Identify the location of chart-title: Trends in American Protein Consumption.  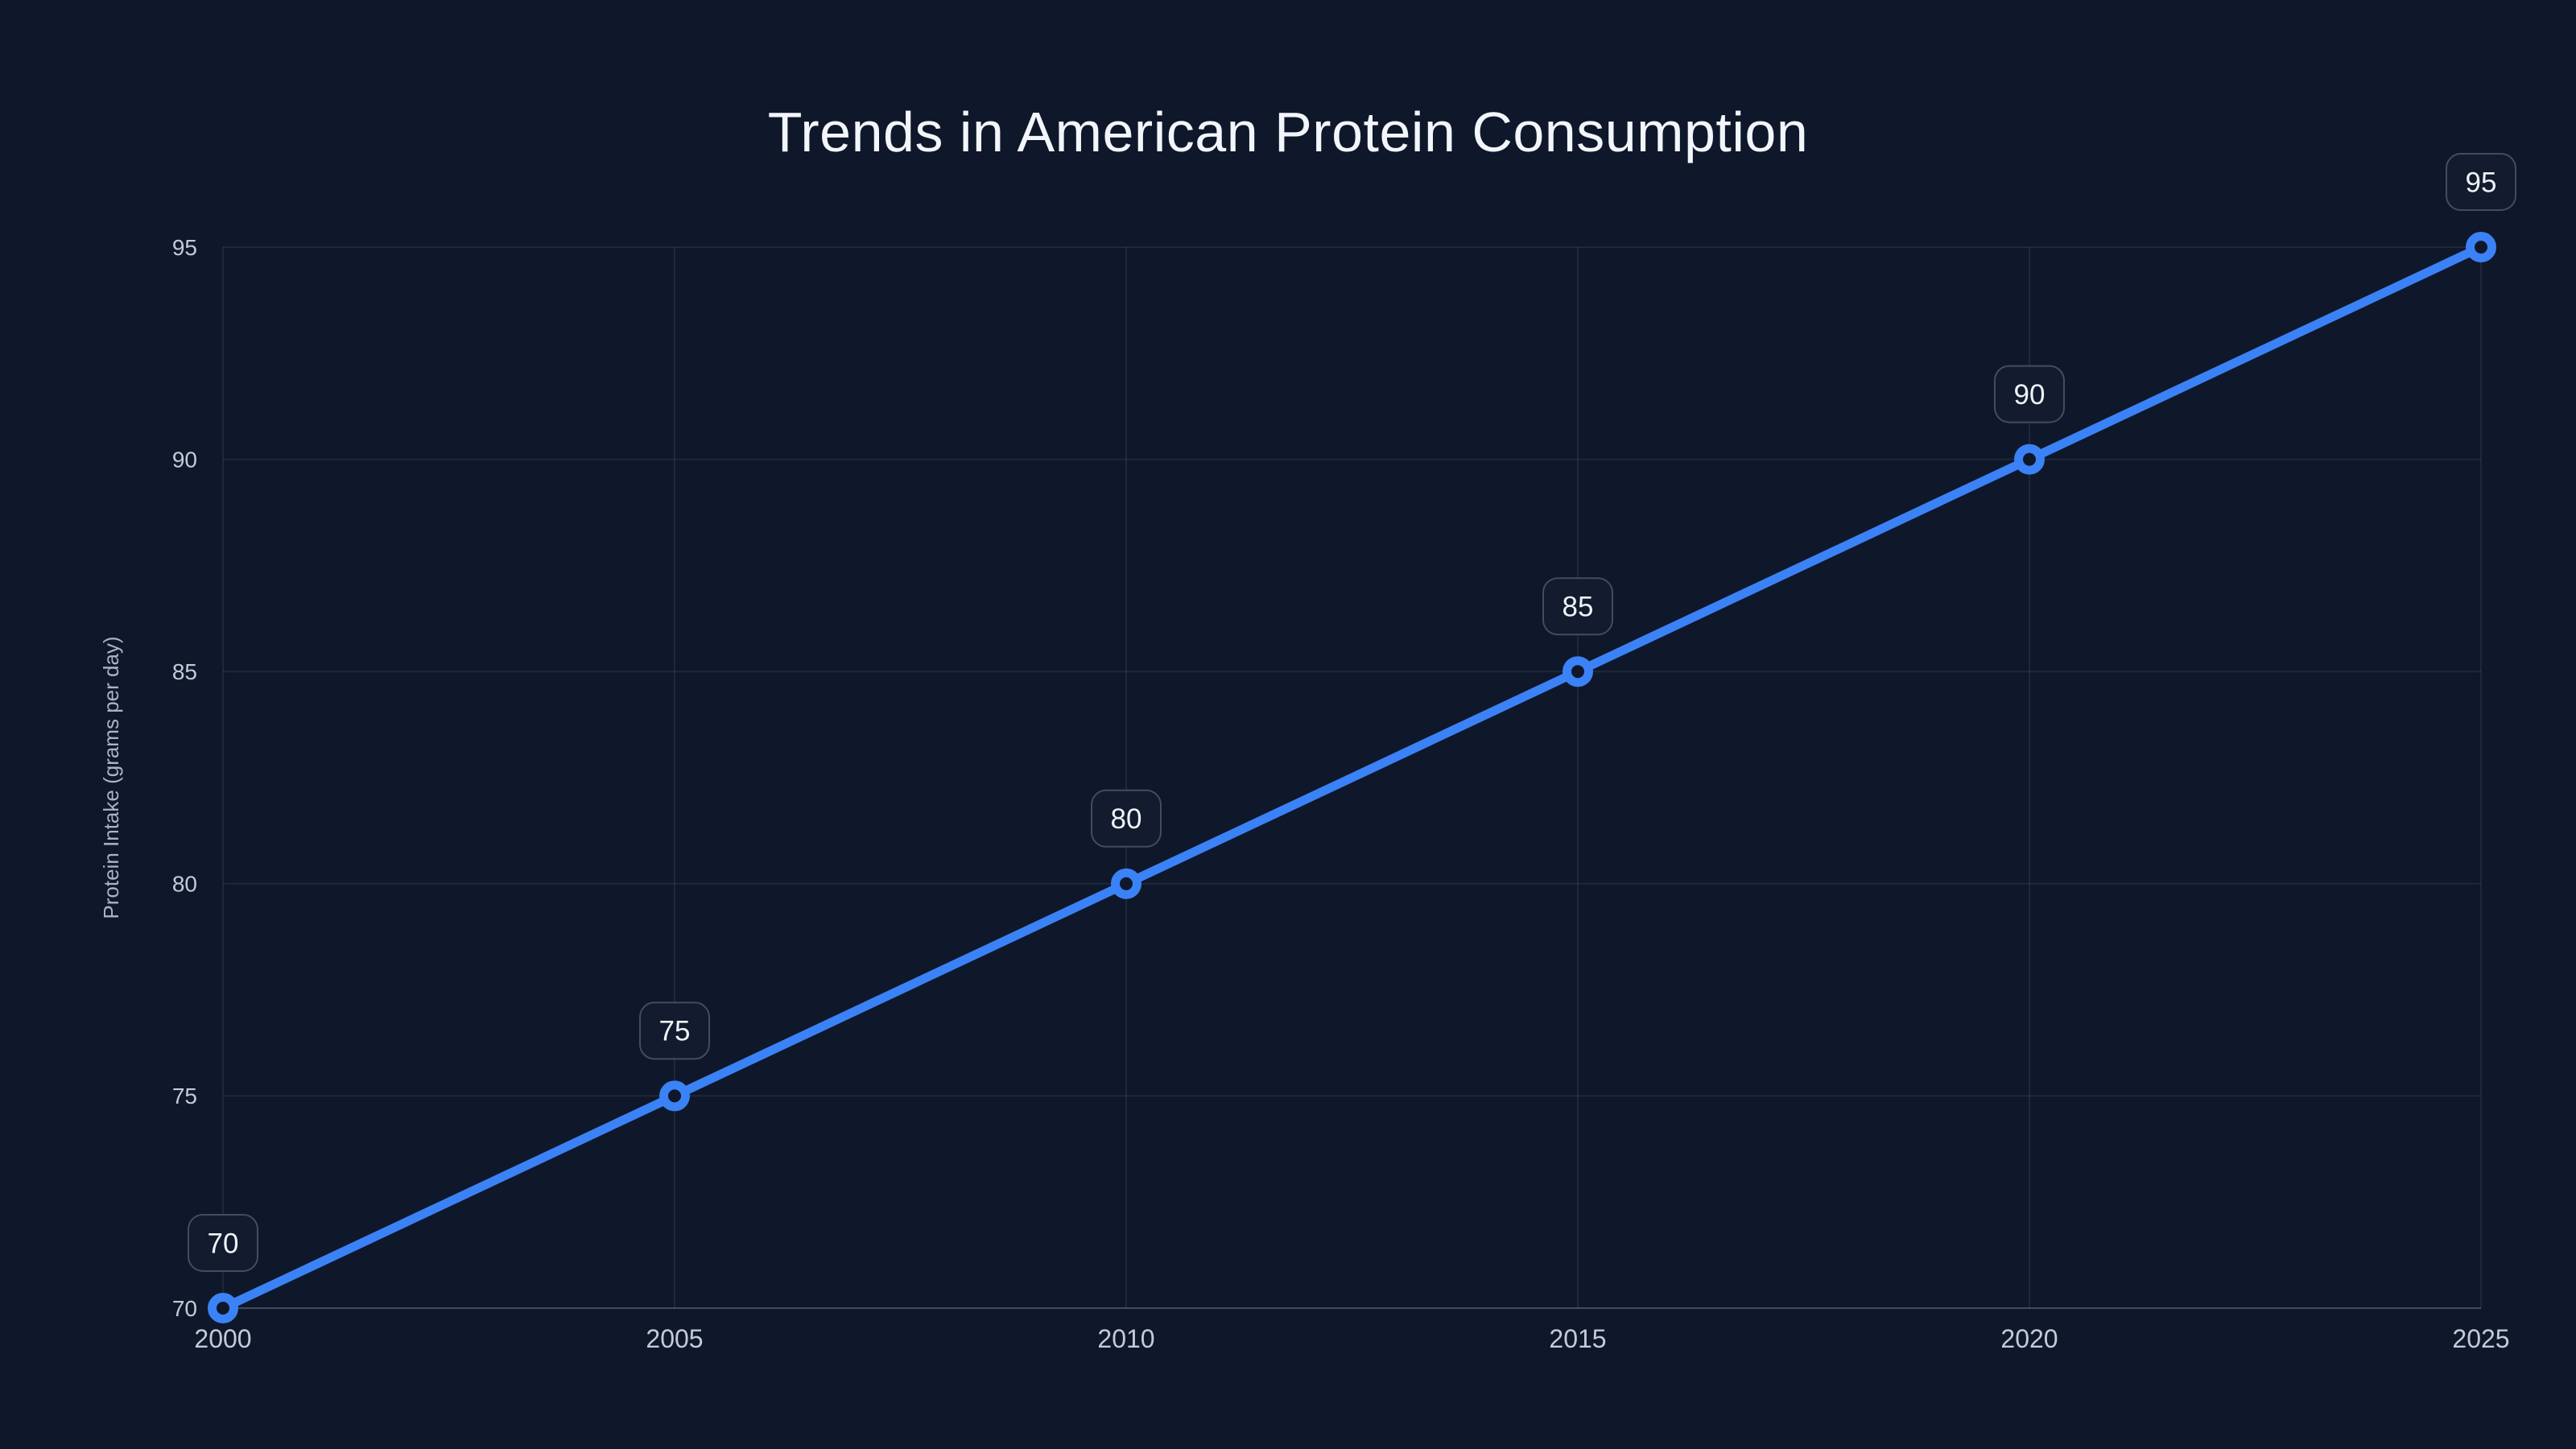
(1288, 132).